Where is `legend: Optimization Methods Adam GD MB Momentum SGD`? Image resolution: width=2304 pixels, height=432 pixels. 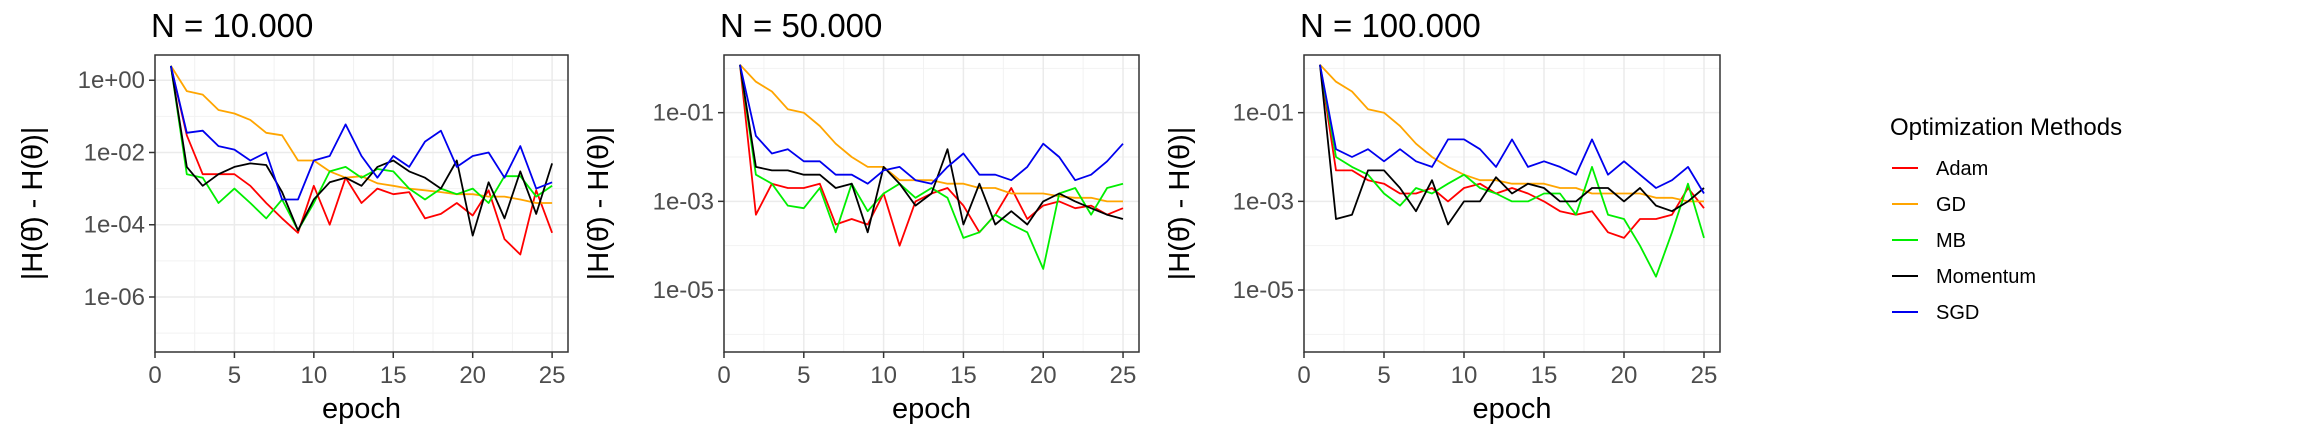 legend: Optimization Methods Adam GD MB Momentum SGD is located at coordinates (2006, 219).